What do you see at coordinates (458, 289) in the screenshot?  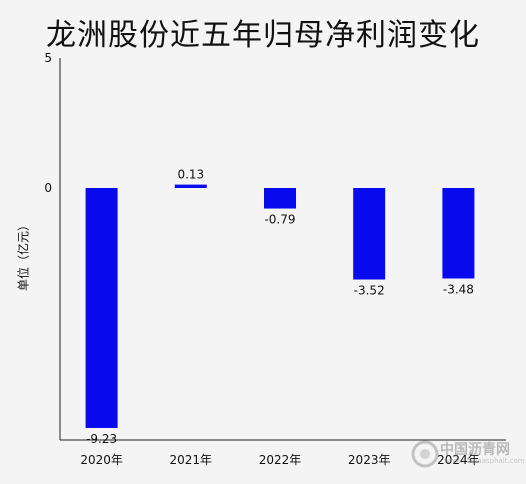 I see `data-label: -3.48` at bounding box center [458, 289].